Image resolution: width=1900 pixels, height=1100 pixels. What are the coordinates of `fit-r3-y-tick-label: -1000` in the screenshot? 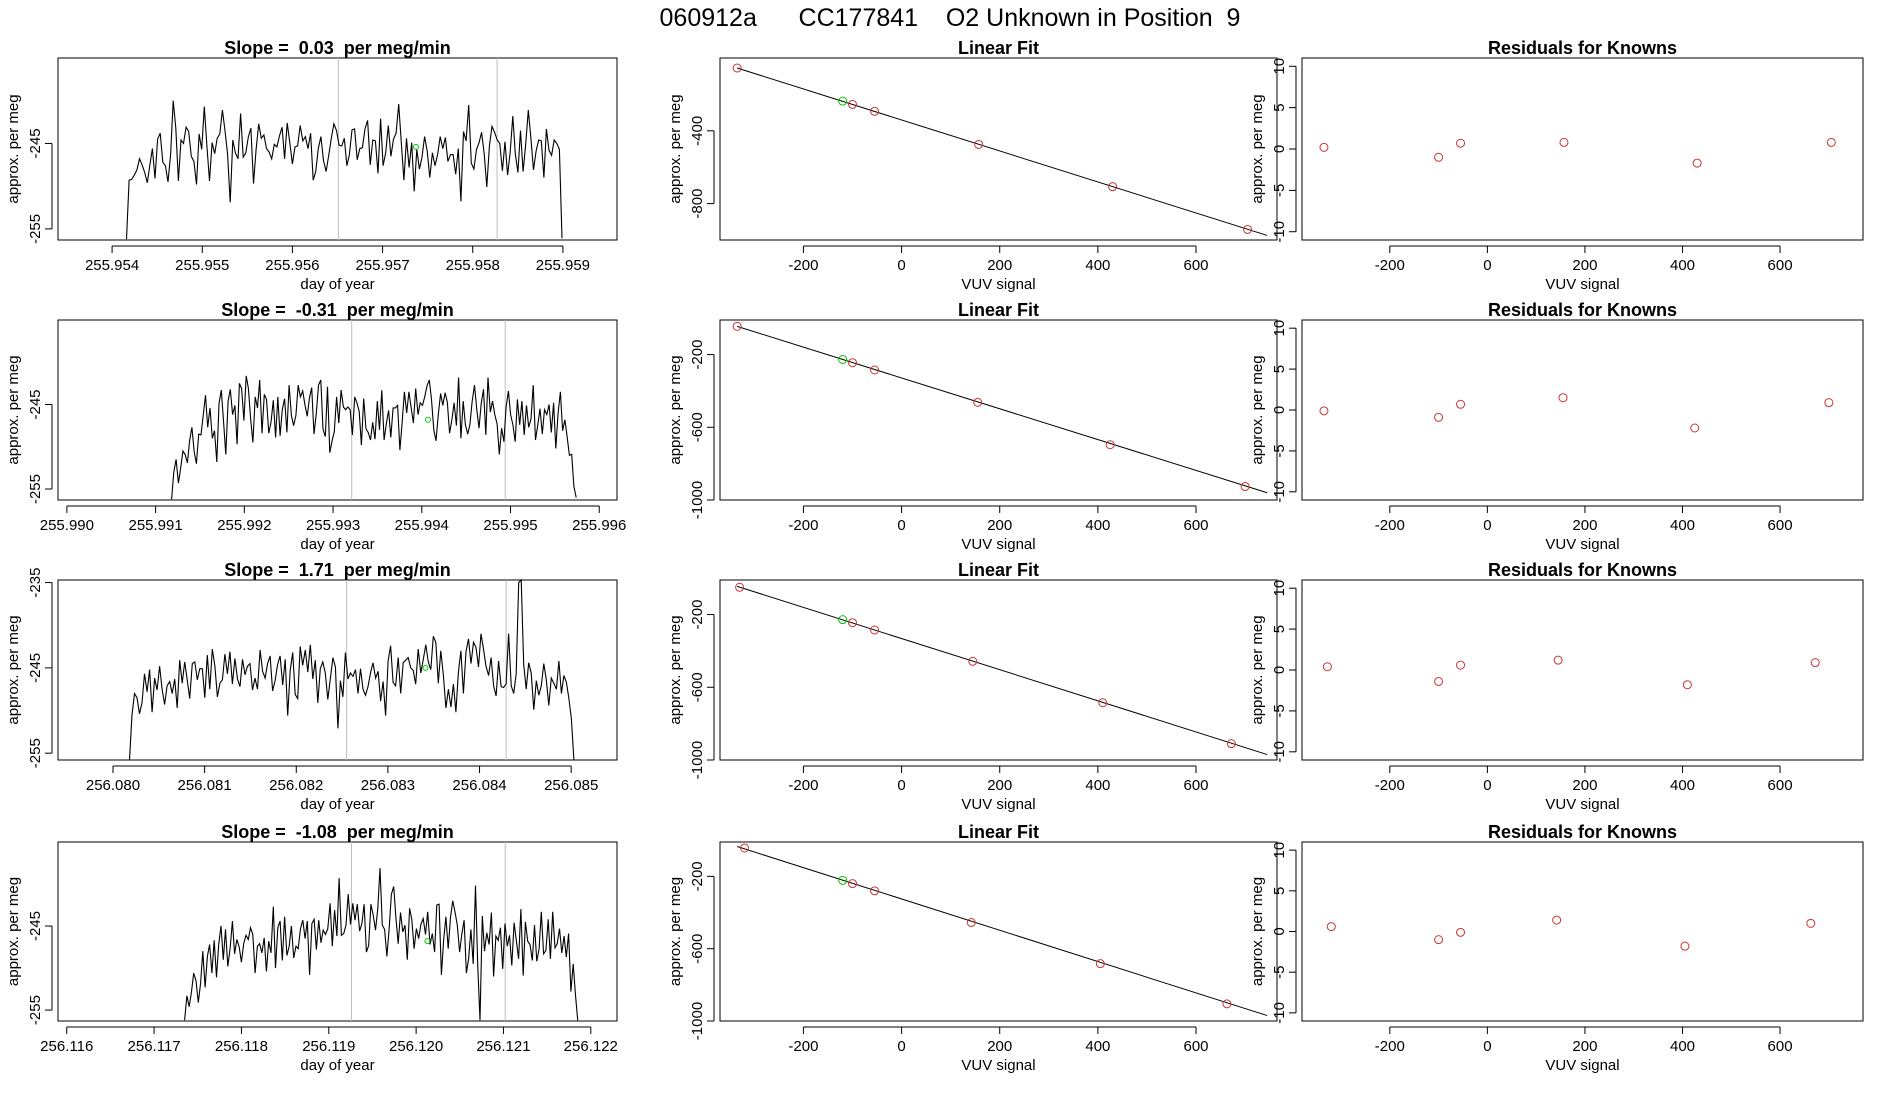 It's located at (697, 760).